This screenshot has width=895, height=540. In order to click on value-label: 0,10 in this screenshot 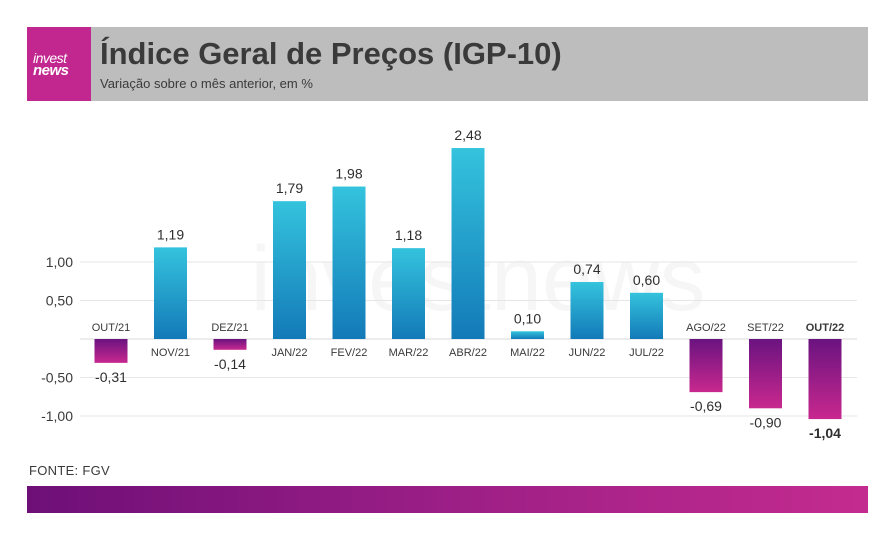, I will do `click(527, 318)`.